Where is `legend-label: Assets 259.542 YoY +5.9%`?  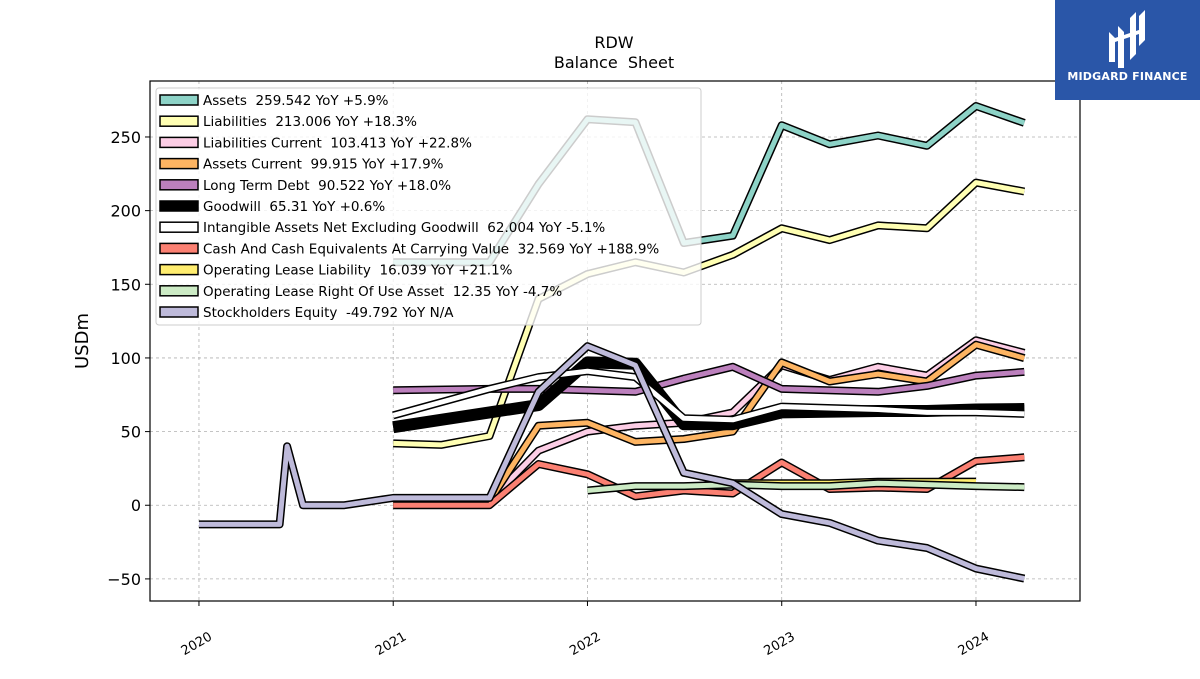
legend-label: Assets 259.542 YoY +5.9% is located at coordinates (296, 101).